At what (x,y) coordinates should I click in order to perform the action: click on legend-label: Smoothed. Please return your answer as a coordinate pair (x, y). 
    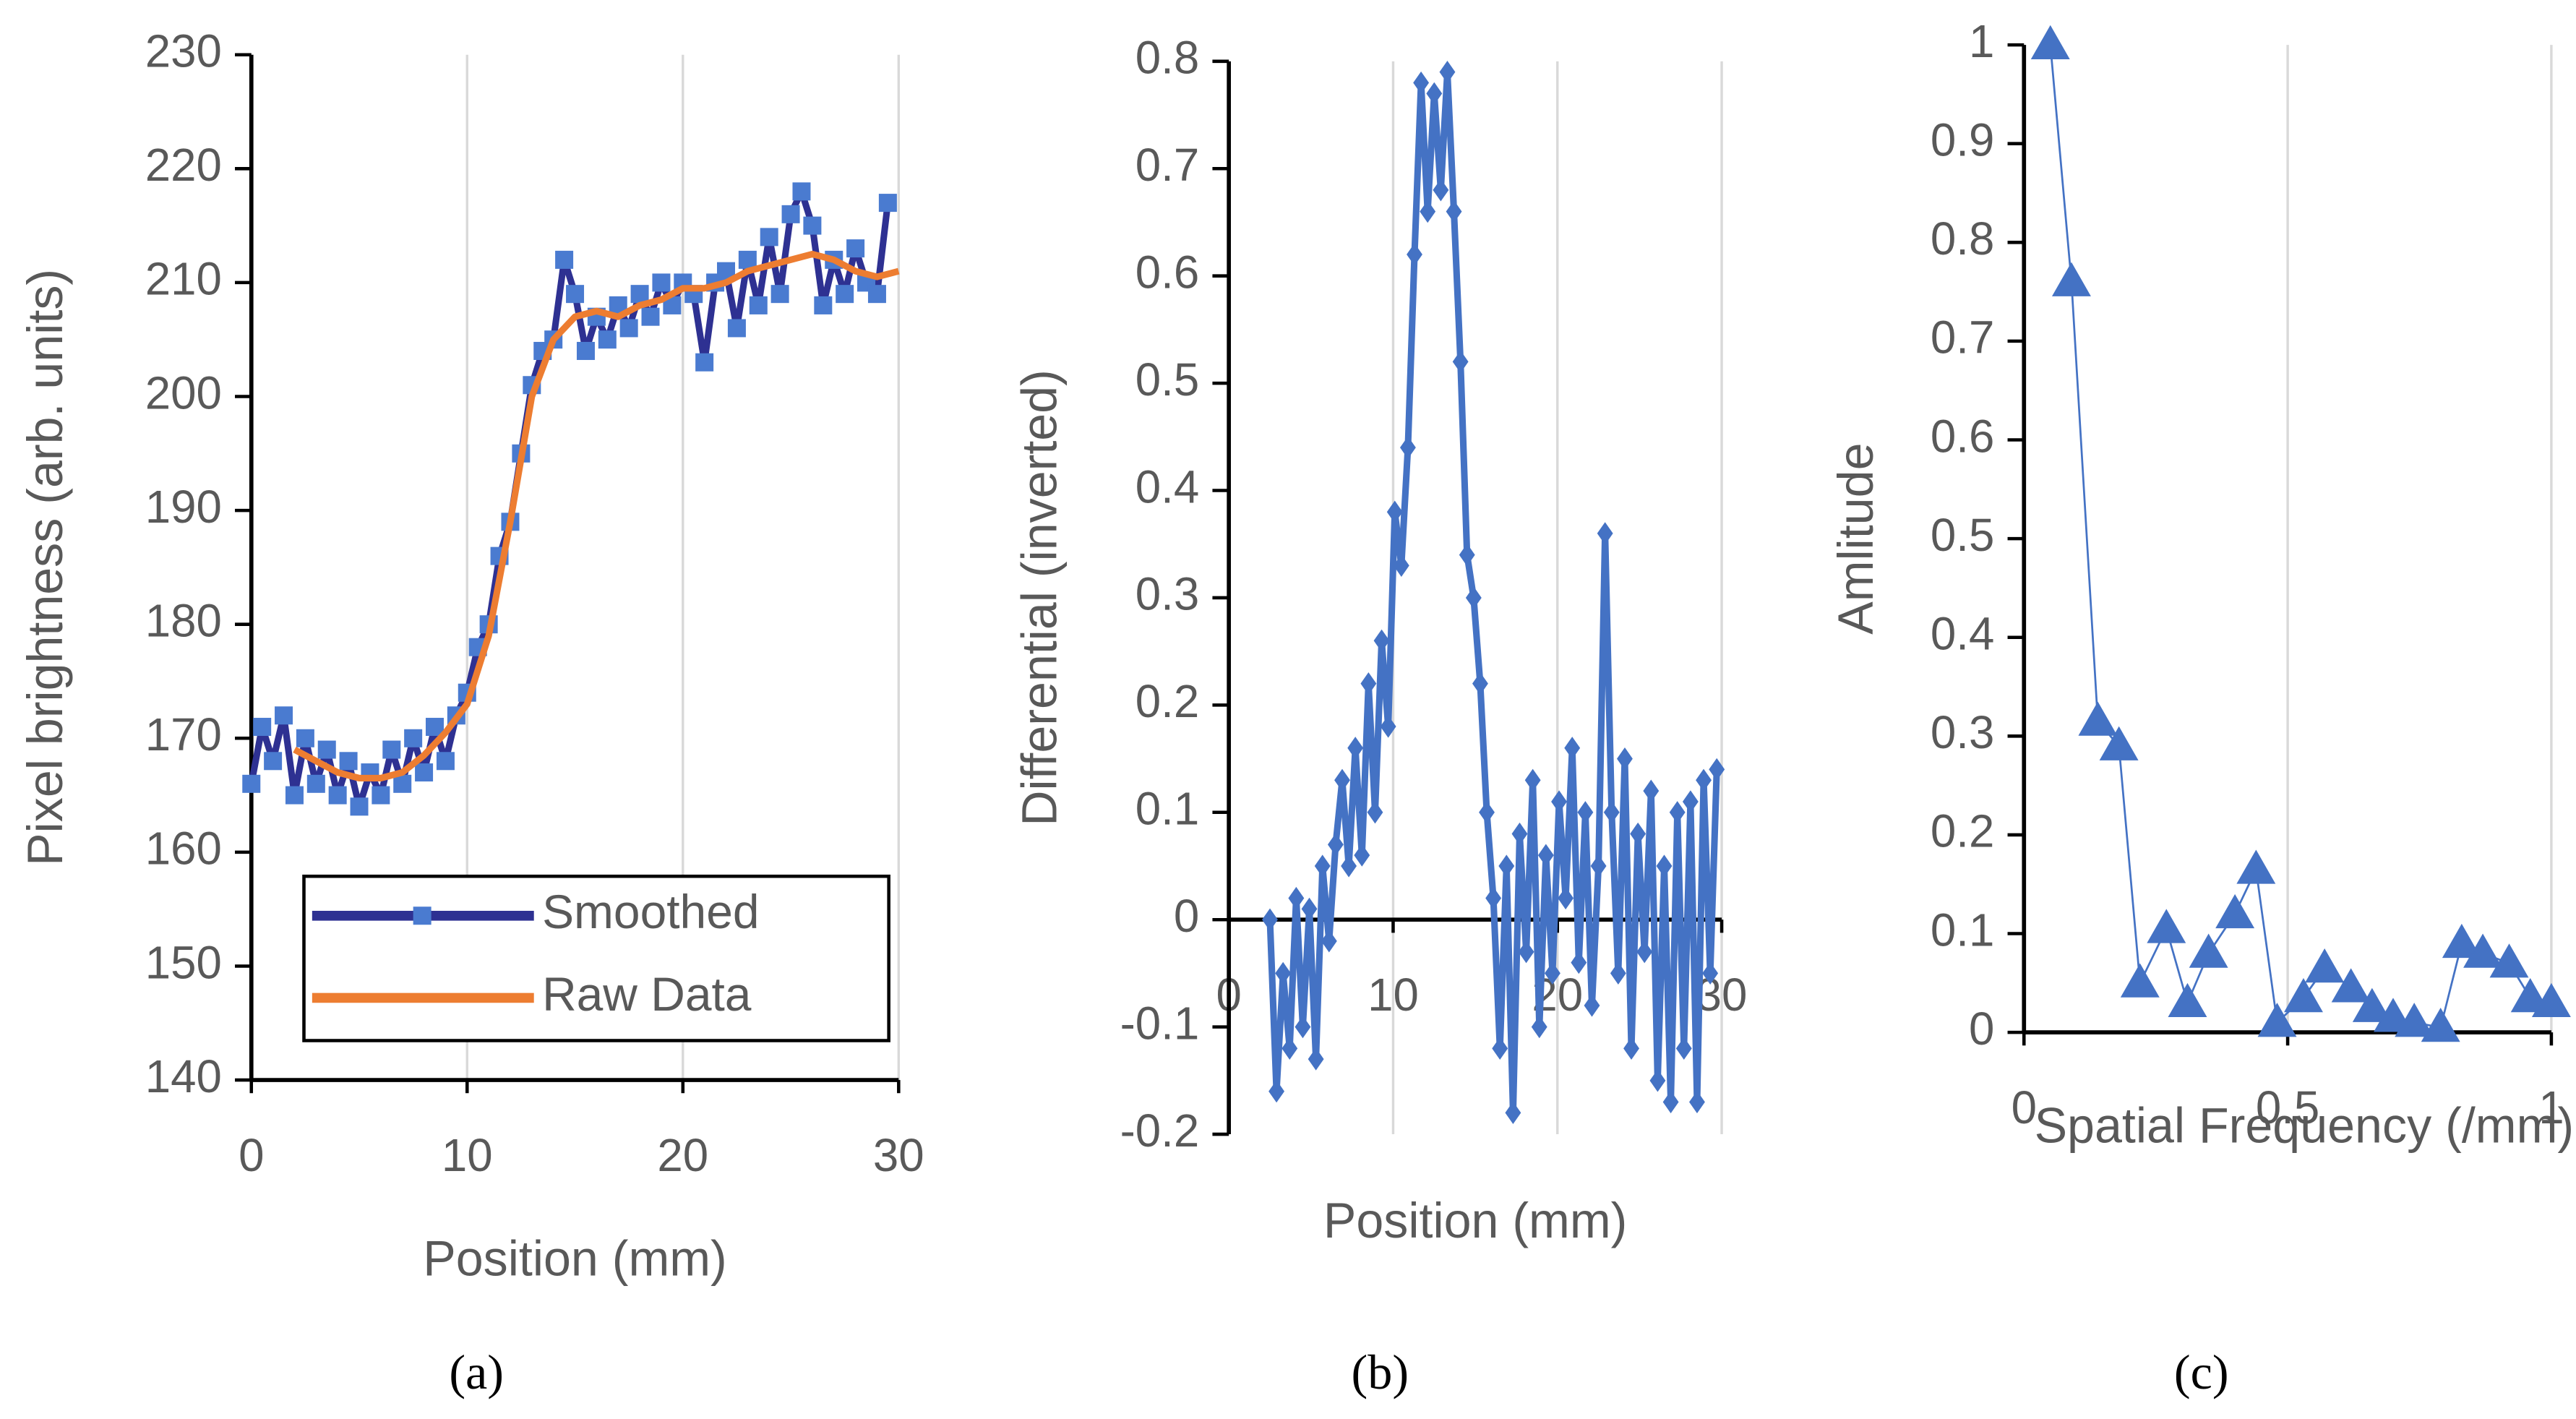
    Looking at the image, I should click on (650, 912).